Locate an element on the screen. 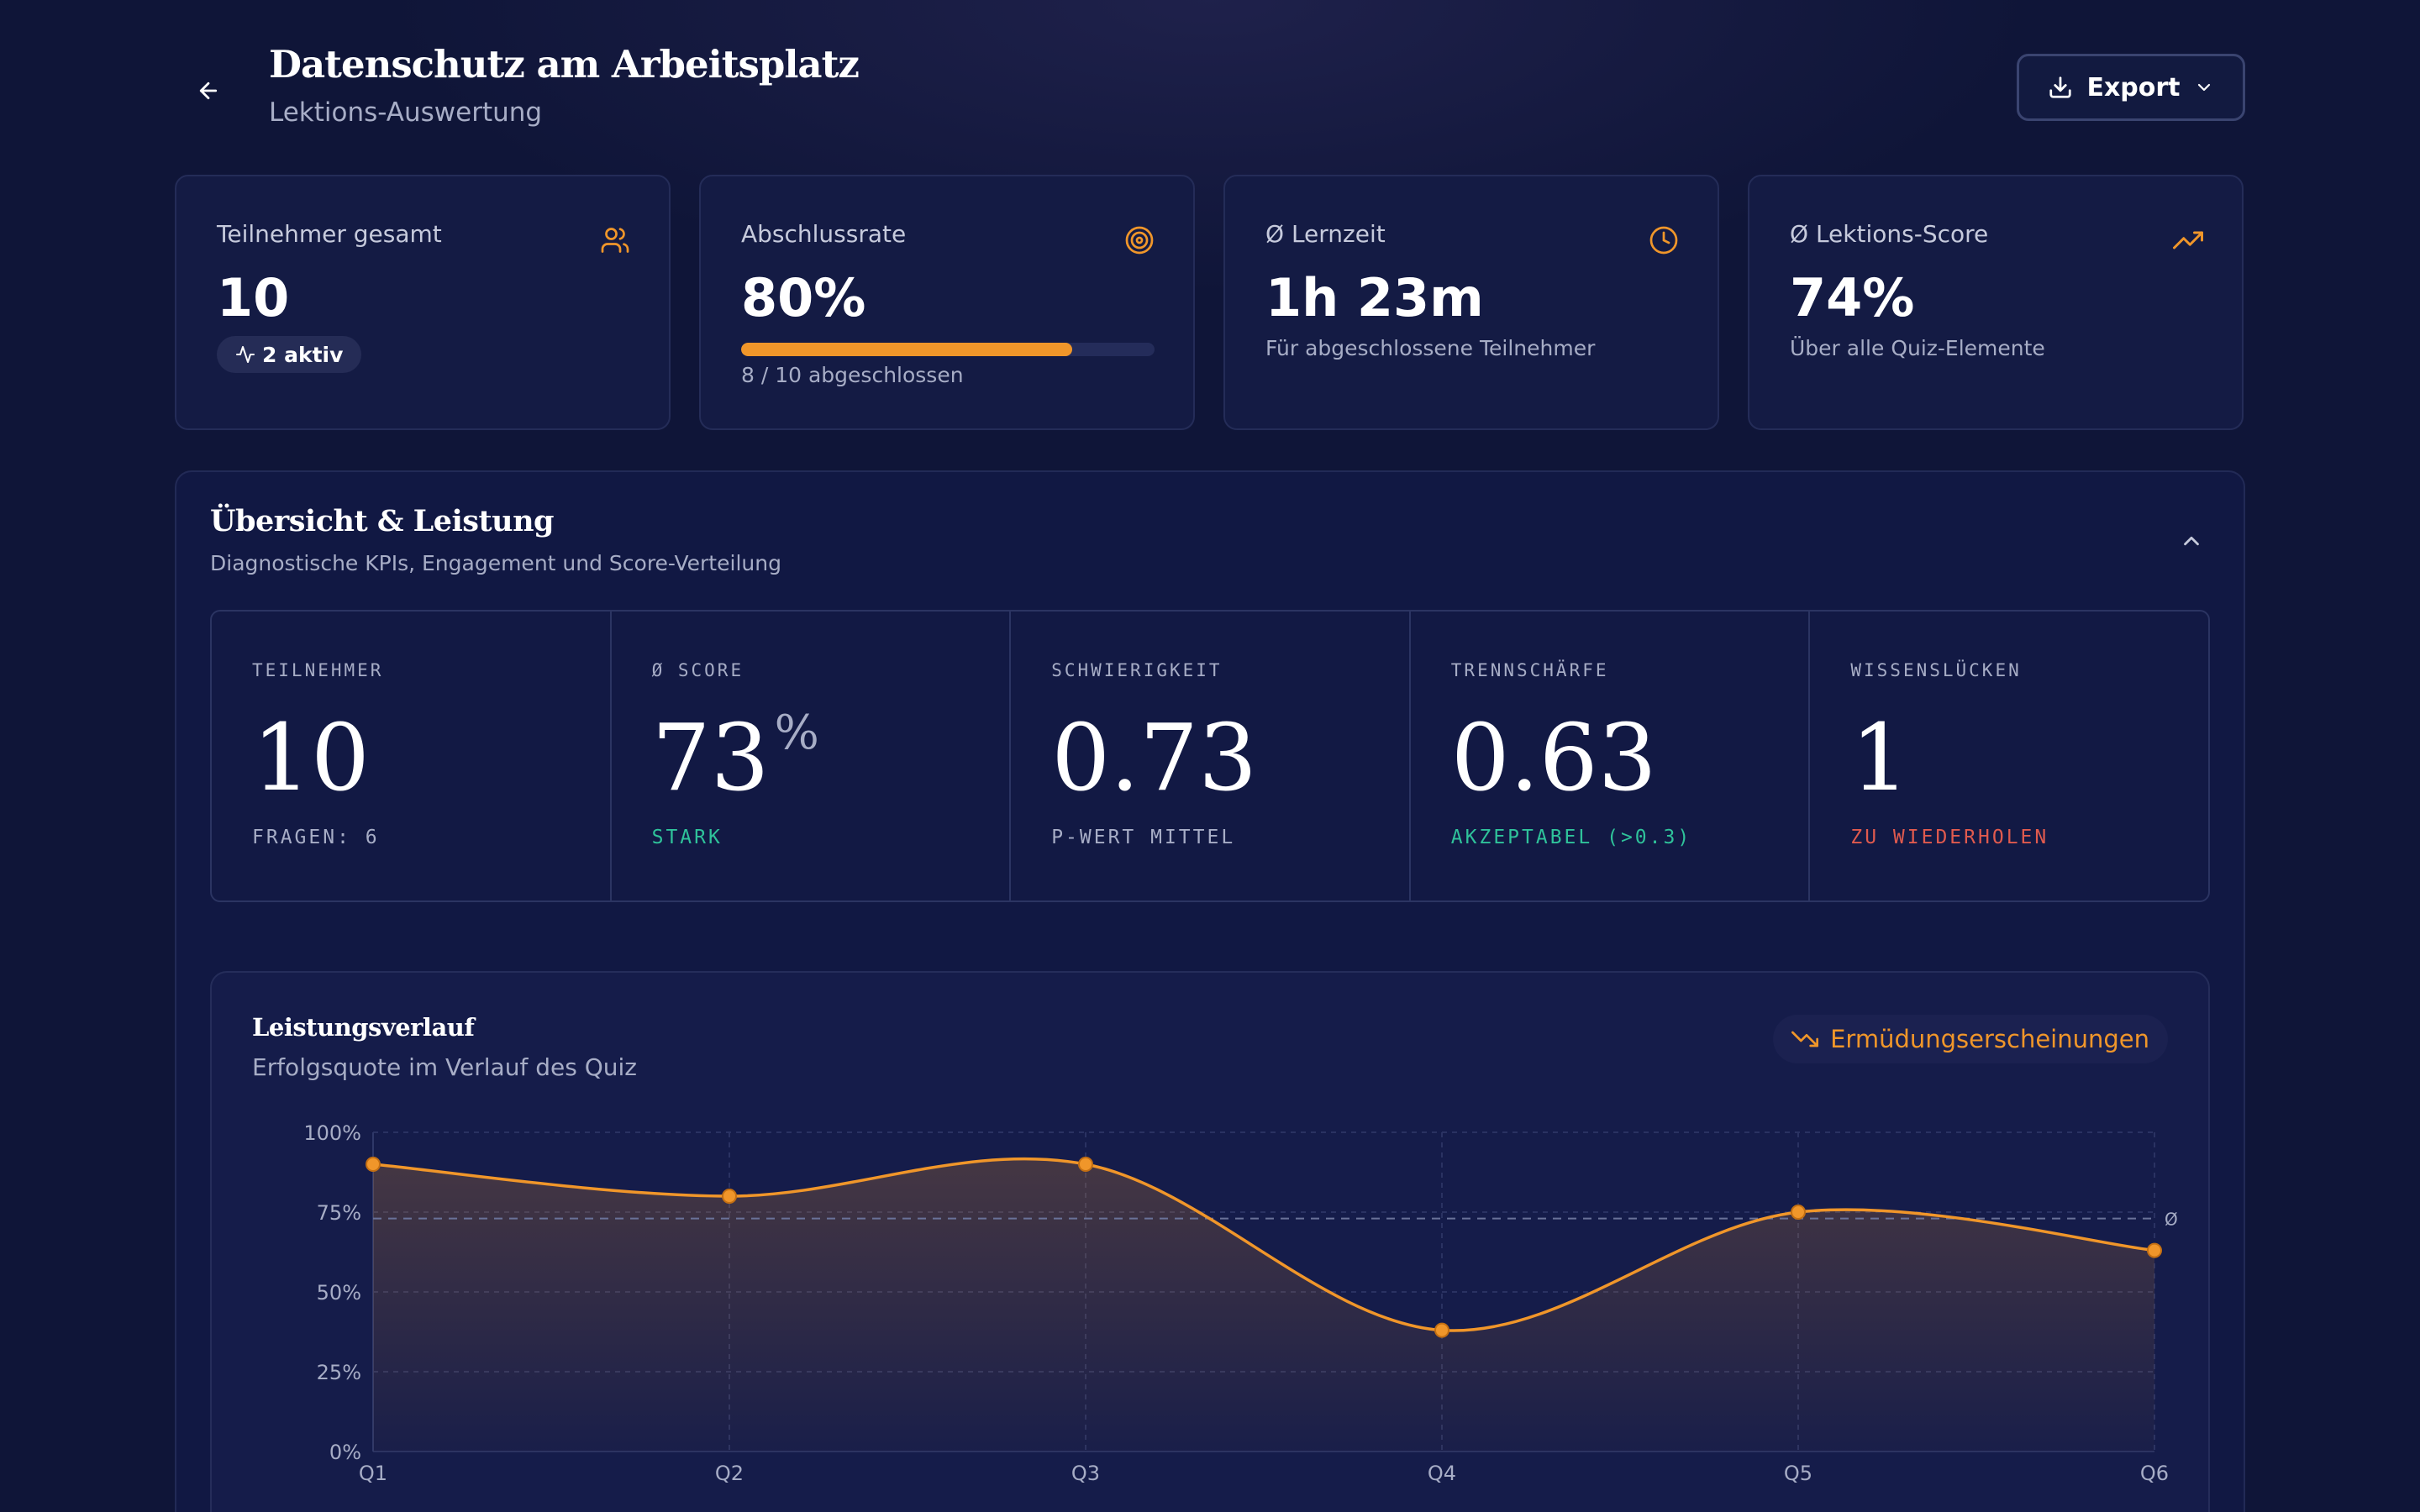  x-tick-label: Q4 is located at coordinates (1442, 1473).